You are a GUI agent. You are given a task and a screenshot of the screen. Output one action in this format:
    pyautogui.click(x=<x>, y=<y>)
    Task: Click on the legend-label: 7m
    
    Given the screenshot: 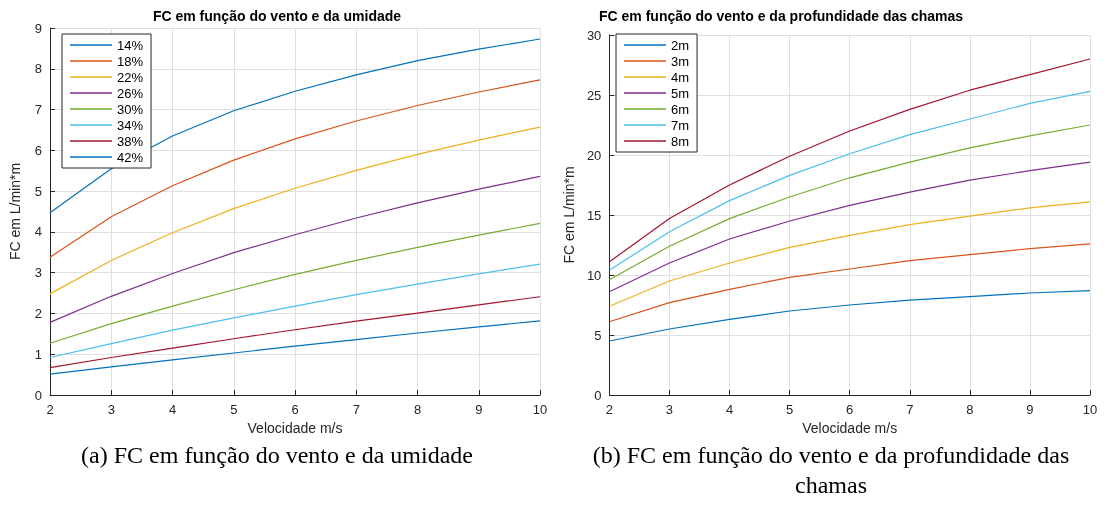 What is the action you would take?
    pyautogui.click(x=680, y=125)
    